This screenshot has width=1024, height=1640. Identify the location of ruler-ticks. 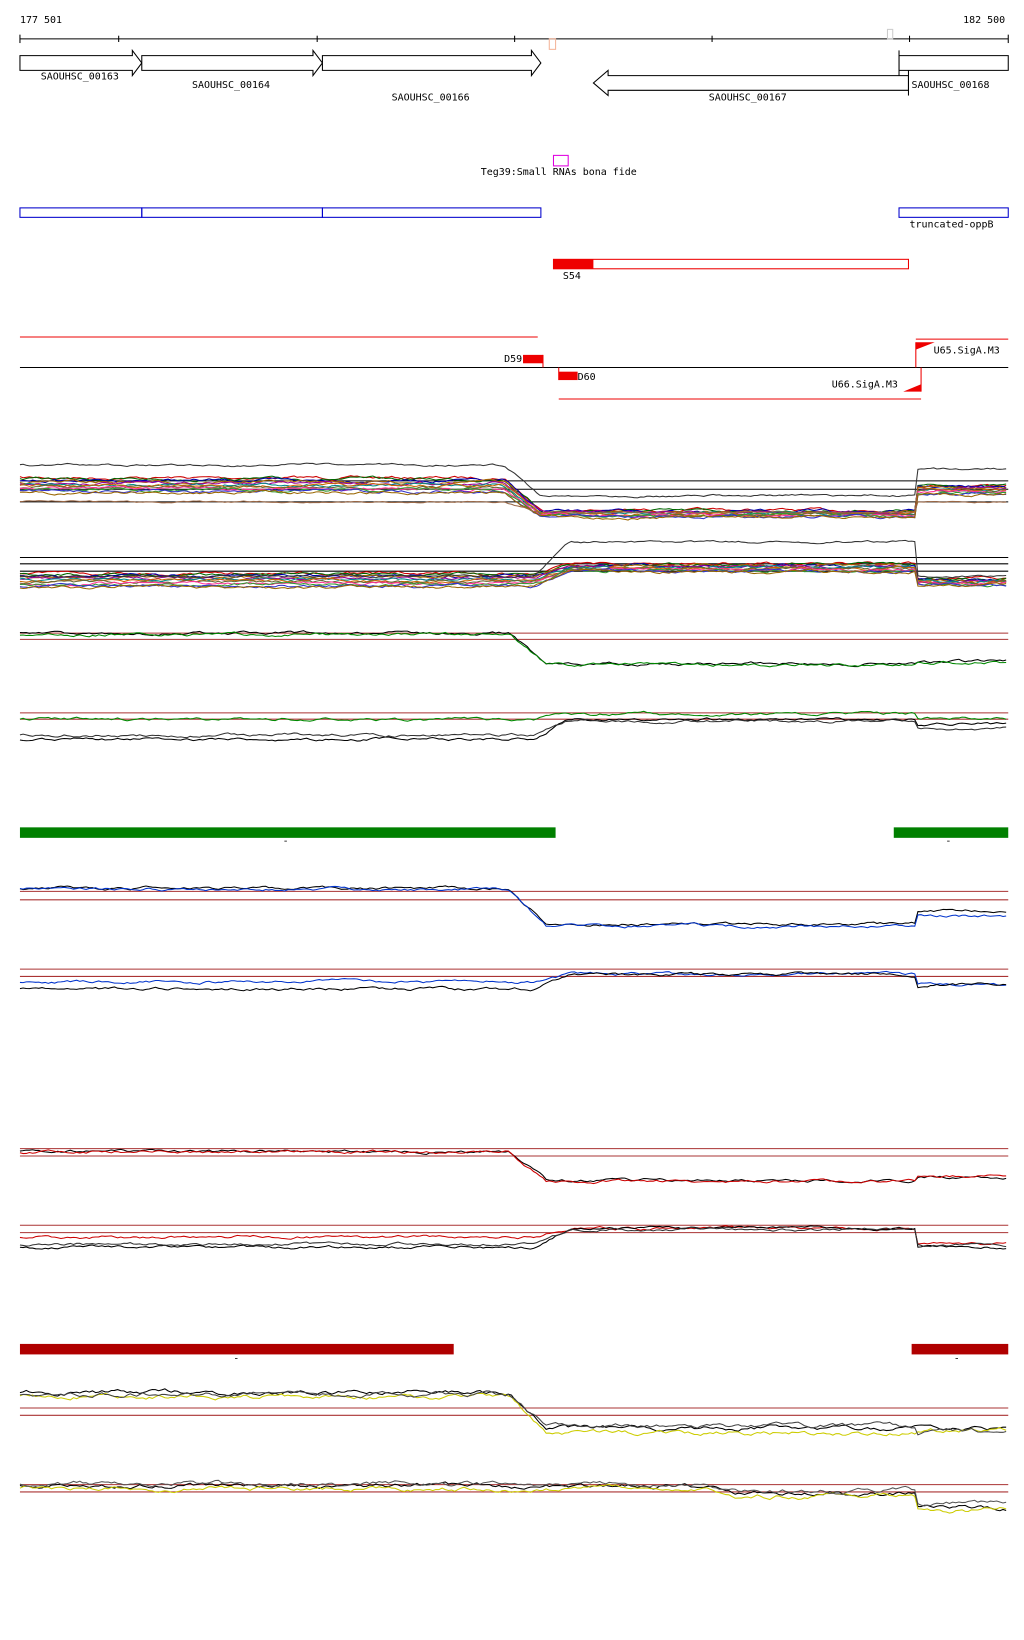
(514, 39).